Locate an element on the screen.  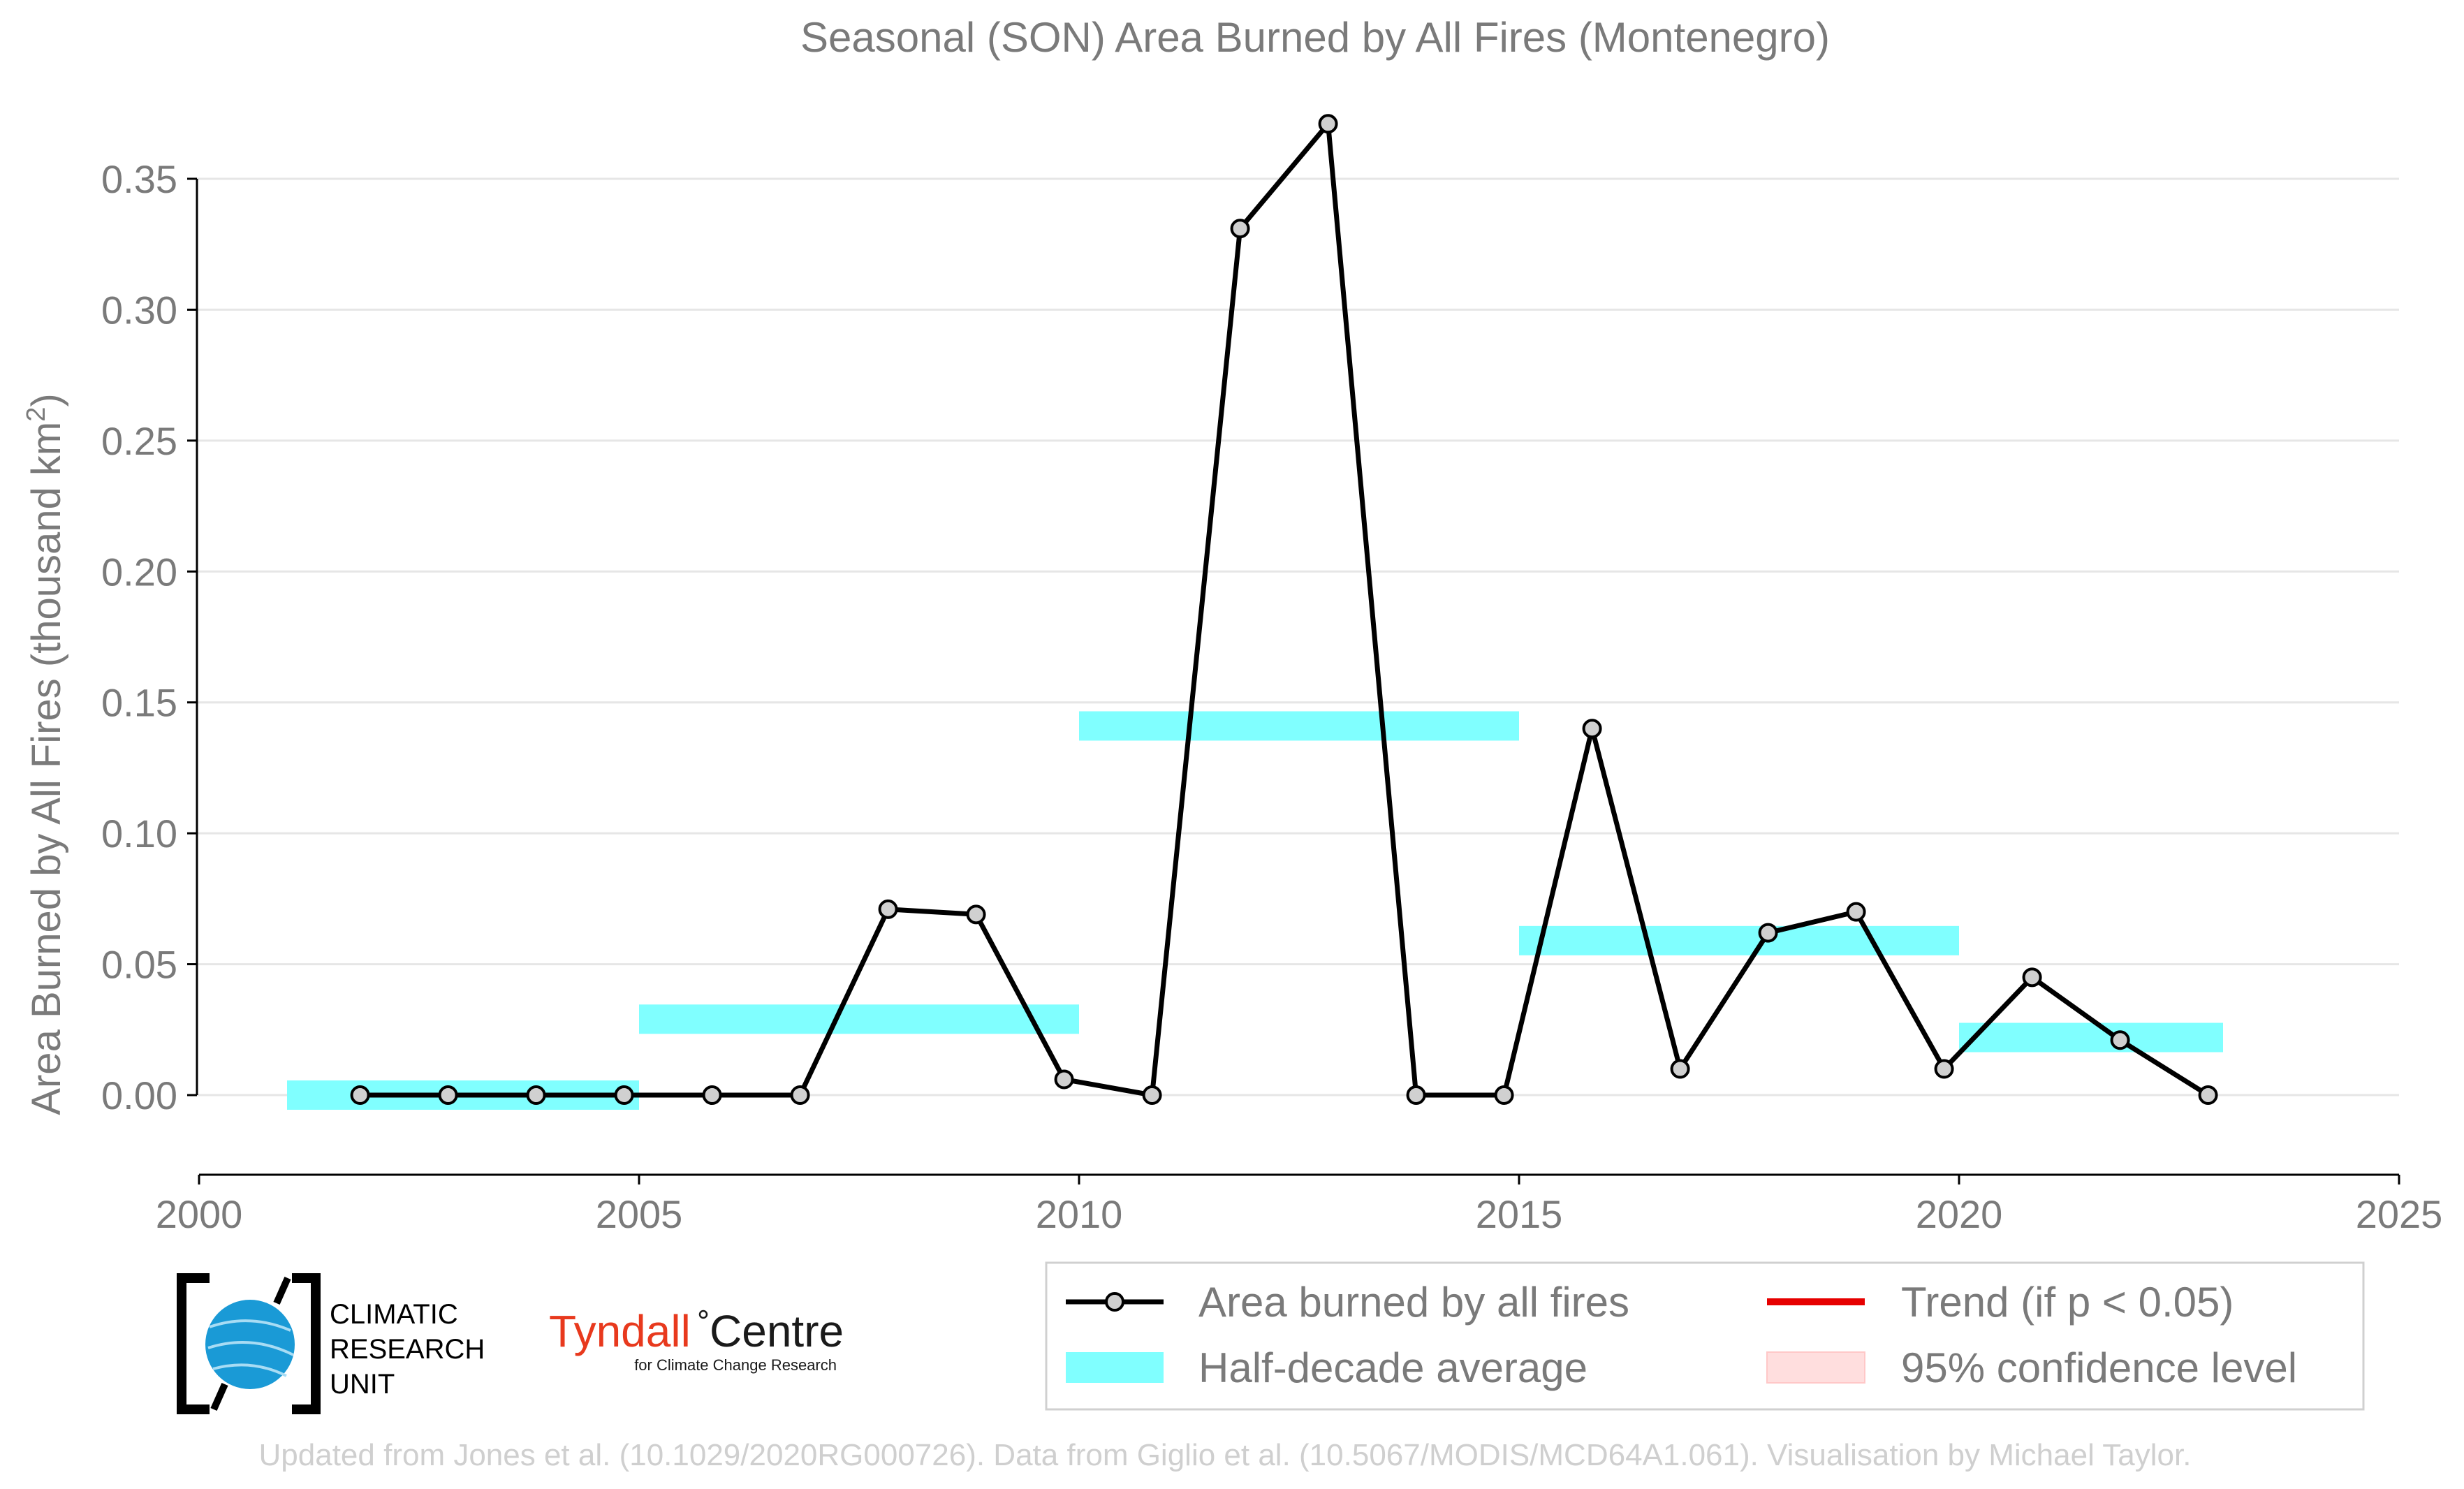
legend-label-series: Area burned by all fires is located at coordinates (1413, 1302).